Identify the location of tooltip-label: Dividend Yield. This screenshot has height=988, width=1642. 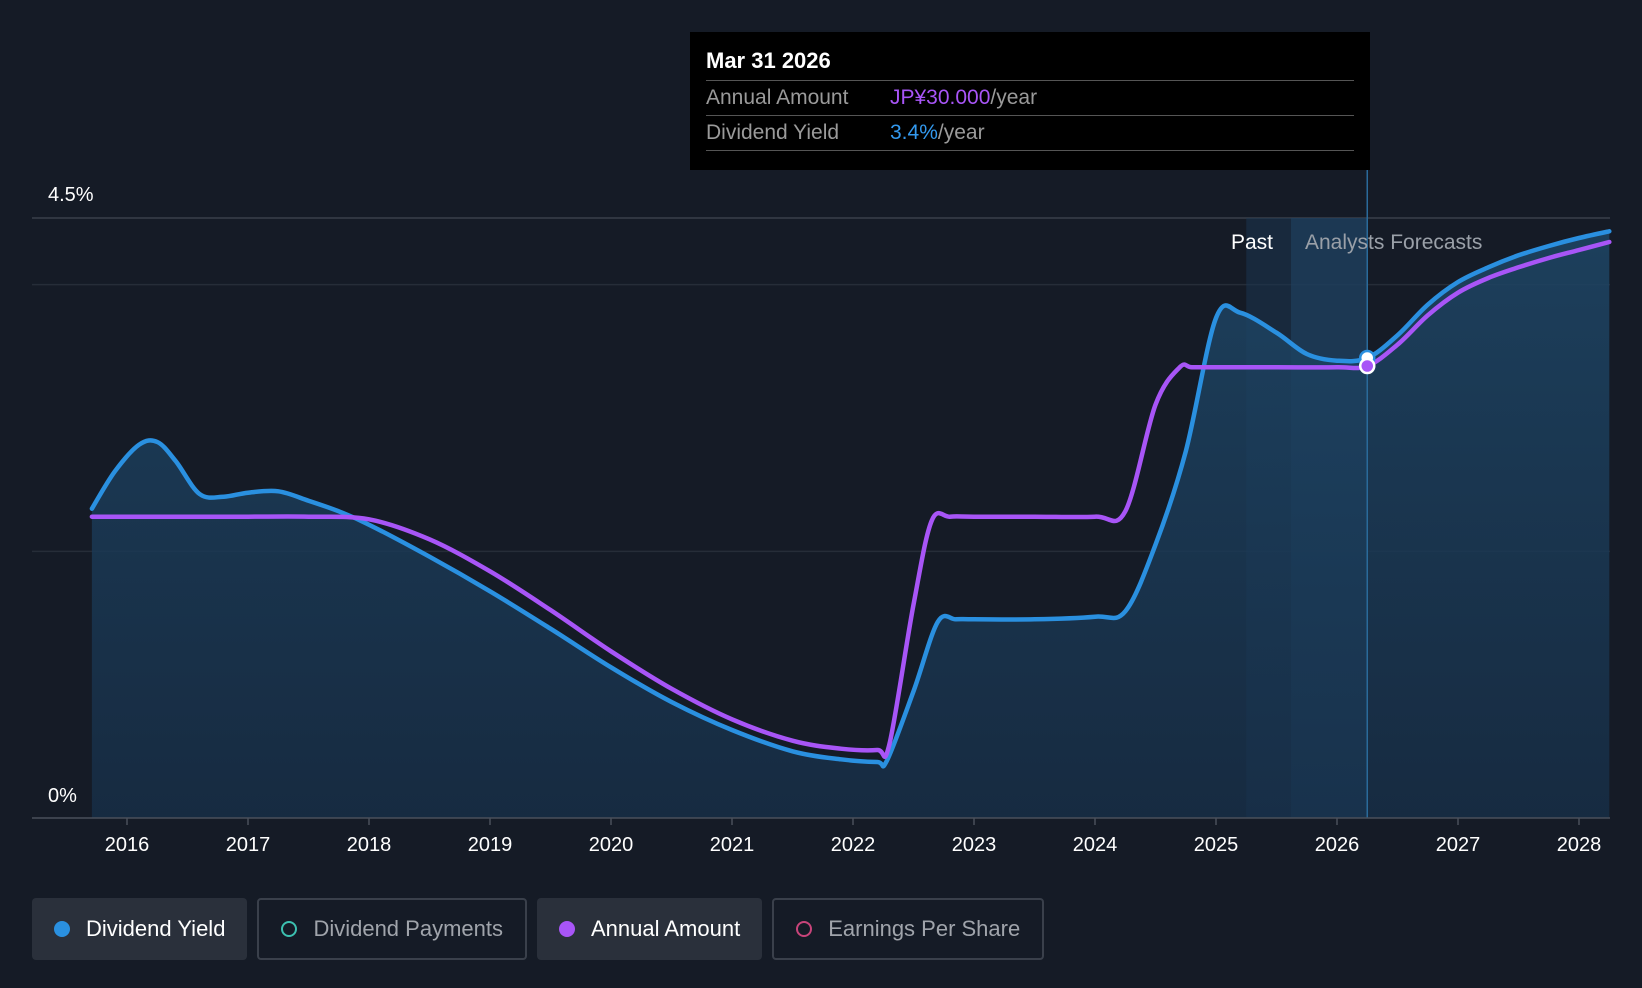
(773, 132).